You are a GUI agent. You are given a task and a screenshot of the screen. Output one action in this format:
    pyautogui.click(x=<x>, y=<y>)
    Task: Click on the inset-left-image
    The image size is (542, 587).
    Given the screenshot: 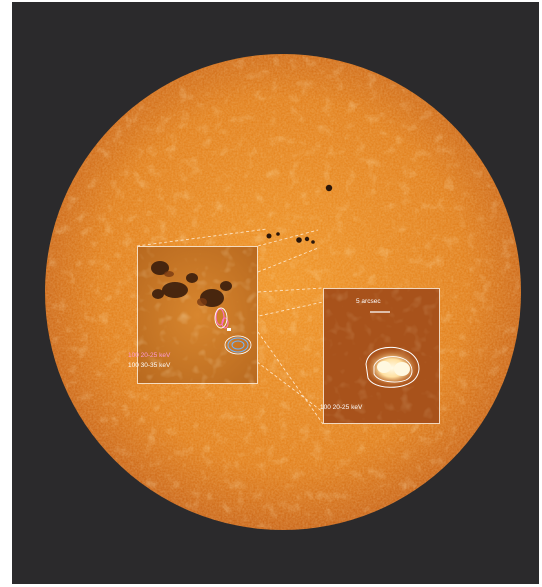 What is the action you would take?
    pyautogui.click(x=197, y=315)
    